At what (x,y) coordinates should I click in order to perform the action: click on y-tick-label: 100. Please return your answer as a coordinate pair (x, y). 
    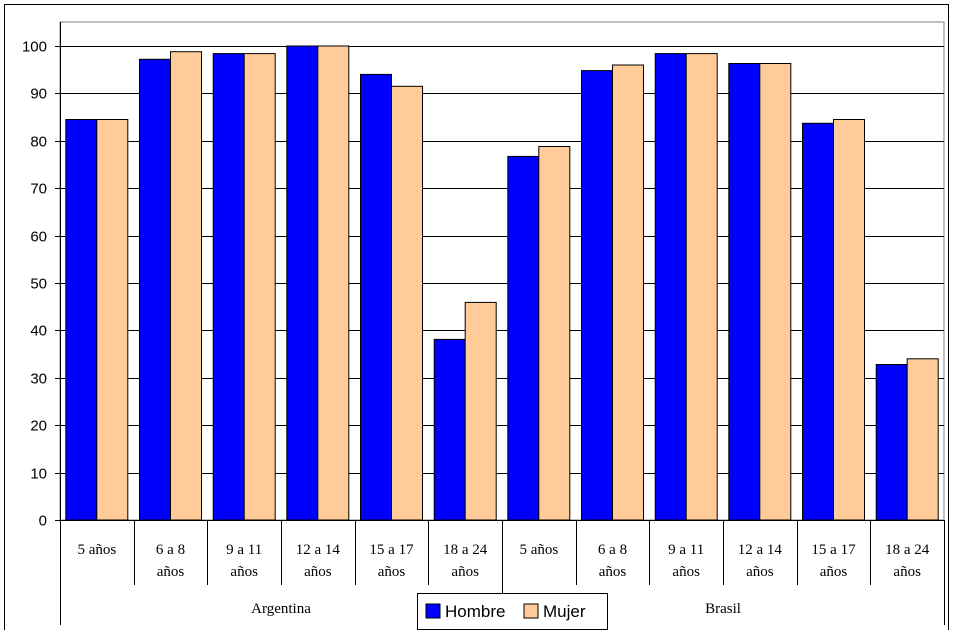
    Looking at the image, I should click on (34, 47).